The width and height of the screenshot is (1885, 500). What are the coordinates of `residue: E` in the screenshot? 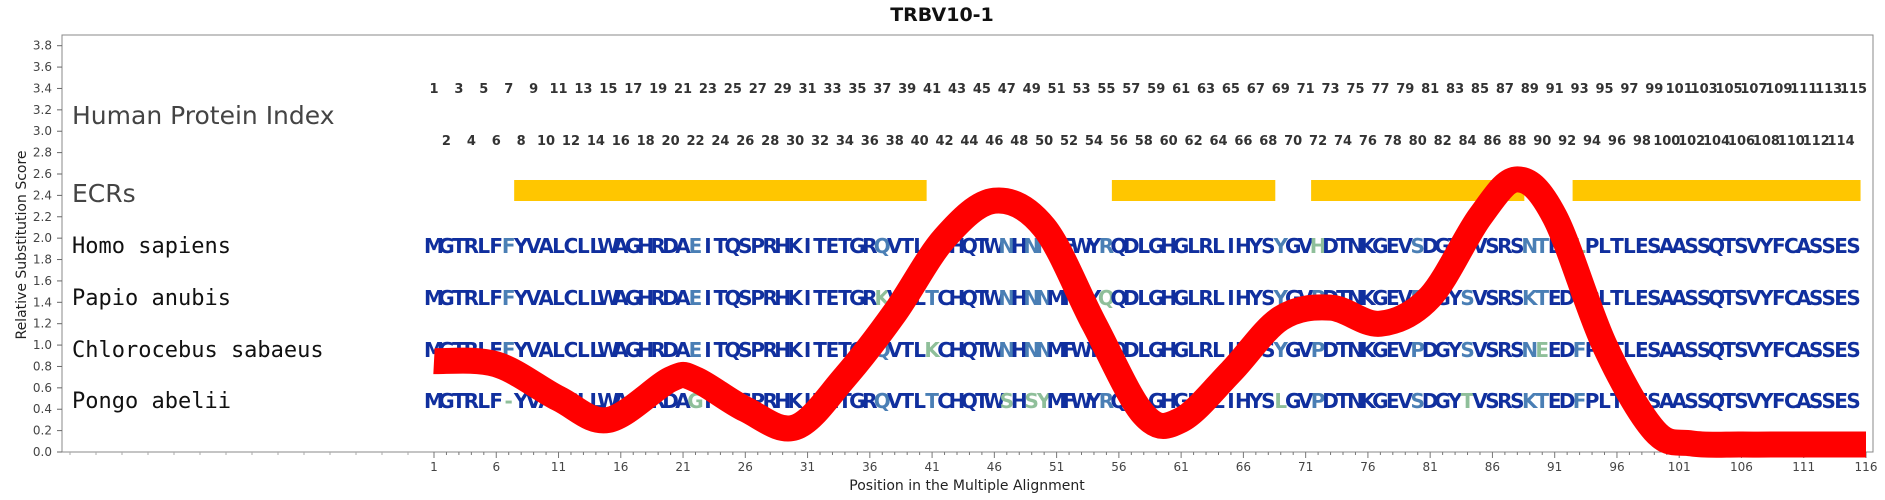 It's located at (1393, 246).